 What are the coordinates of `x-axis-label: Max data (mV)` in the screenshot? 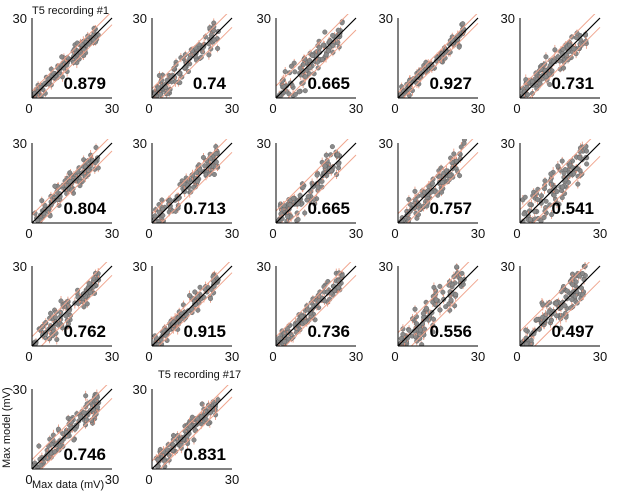 It's located at (68, 485).